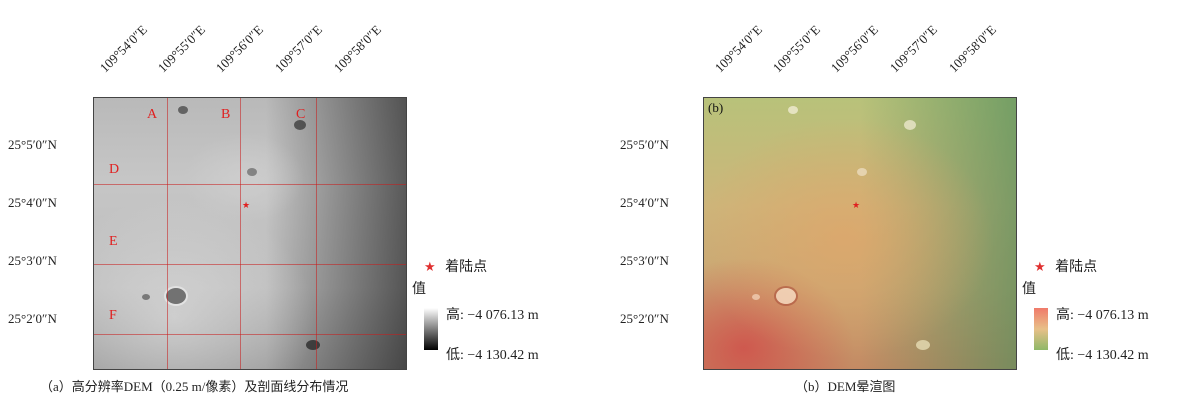 This screenshot has height=395, width=1180. I want to click on profile-label-c: C, so click(301, 114).